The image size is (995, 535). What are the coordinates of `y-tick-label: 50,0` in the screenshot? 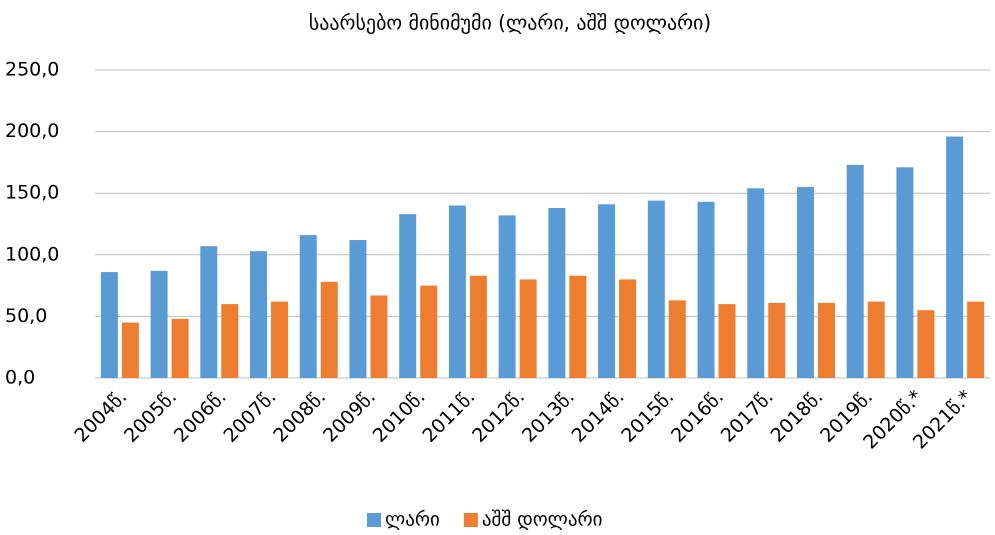 It's located at (26, 316).